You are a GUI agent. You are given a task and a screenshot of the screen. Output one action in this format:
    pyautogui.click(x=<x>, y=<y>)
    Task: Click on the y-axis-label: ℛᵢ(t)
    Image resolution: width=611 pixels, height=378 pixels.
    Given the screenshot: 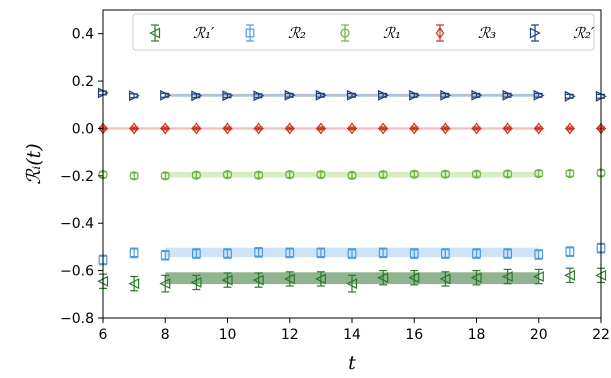 What is the action you would take?
    pyautogui.click(x=34, y=163)
    